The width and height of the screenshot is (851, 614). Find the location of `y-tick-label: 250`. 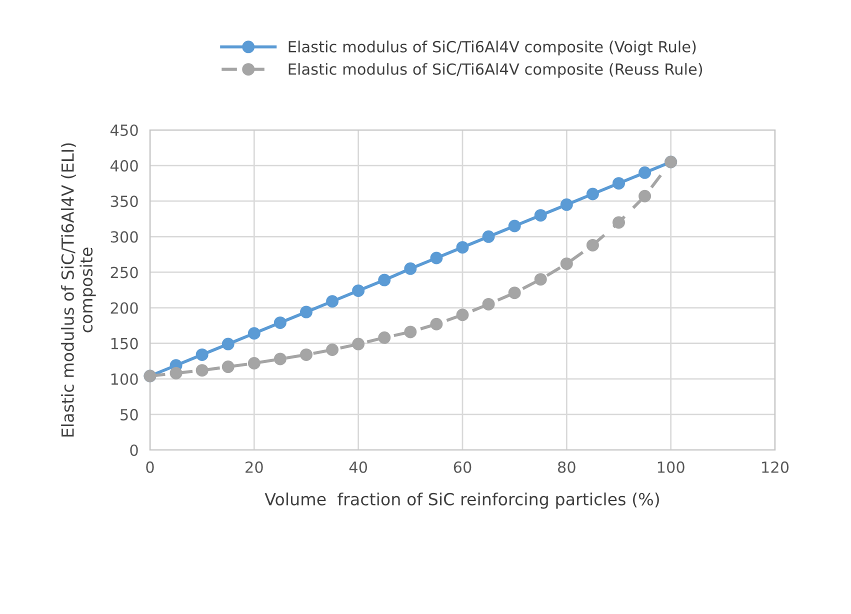

y-tick-label: 250 is located at coordinates (124, 272).